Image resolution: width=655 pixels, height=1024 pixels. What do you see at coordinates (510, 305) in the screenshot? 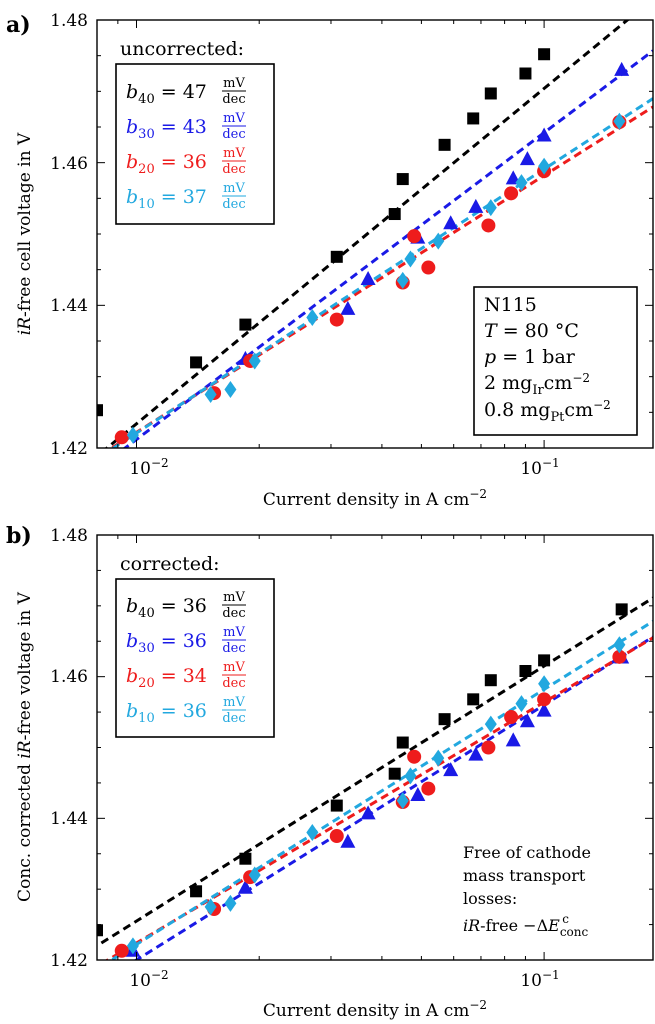
I see `info-line-membrane: N115` at bounding box center [510, 305].